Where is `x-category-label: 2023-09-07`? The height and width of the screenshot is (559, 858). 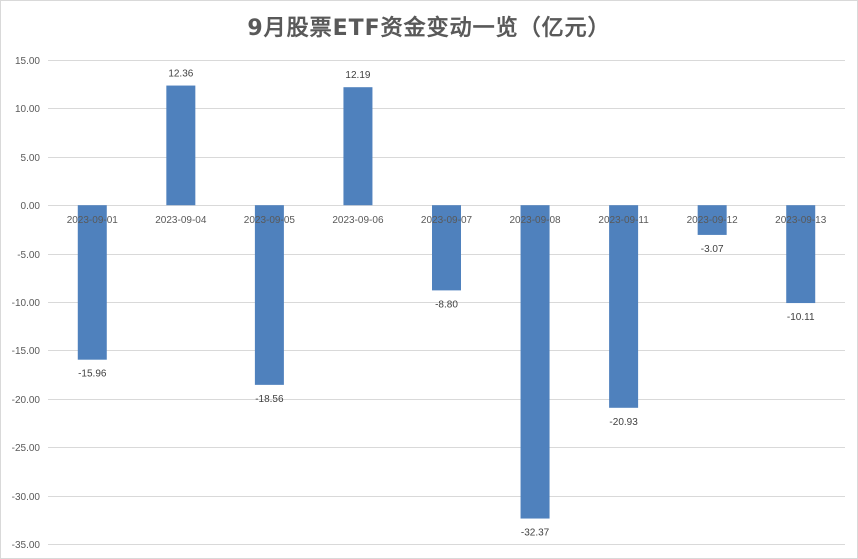 x-category-label: 2023-09-07 is located at coordinates (447, 220).